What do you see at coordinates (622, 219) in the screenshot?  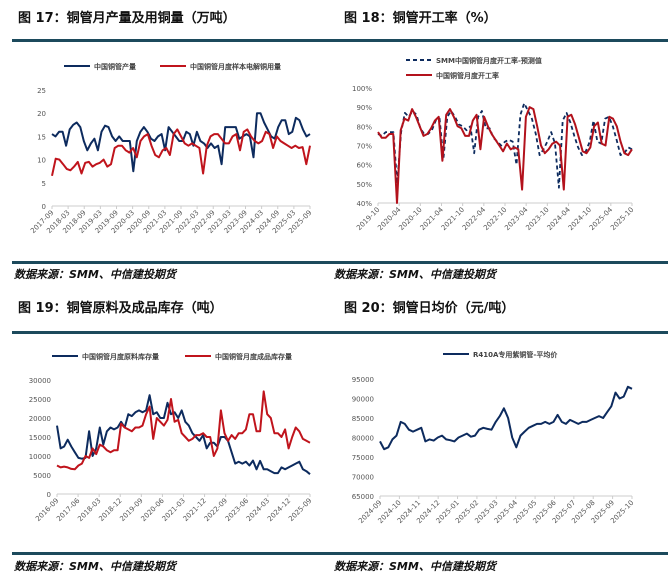 I see `x-tick-label: 2025-10` at bounding box center [622, 219].